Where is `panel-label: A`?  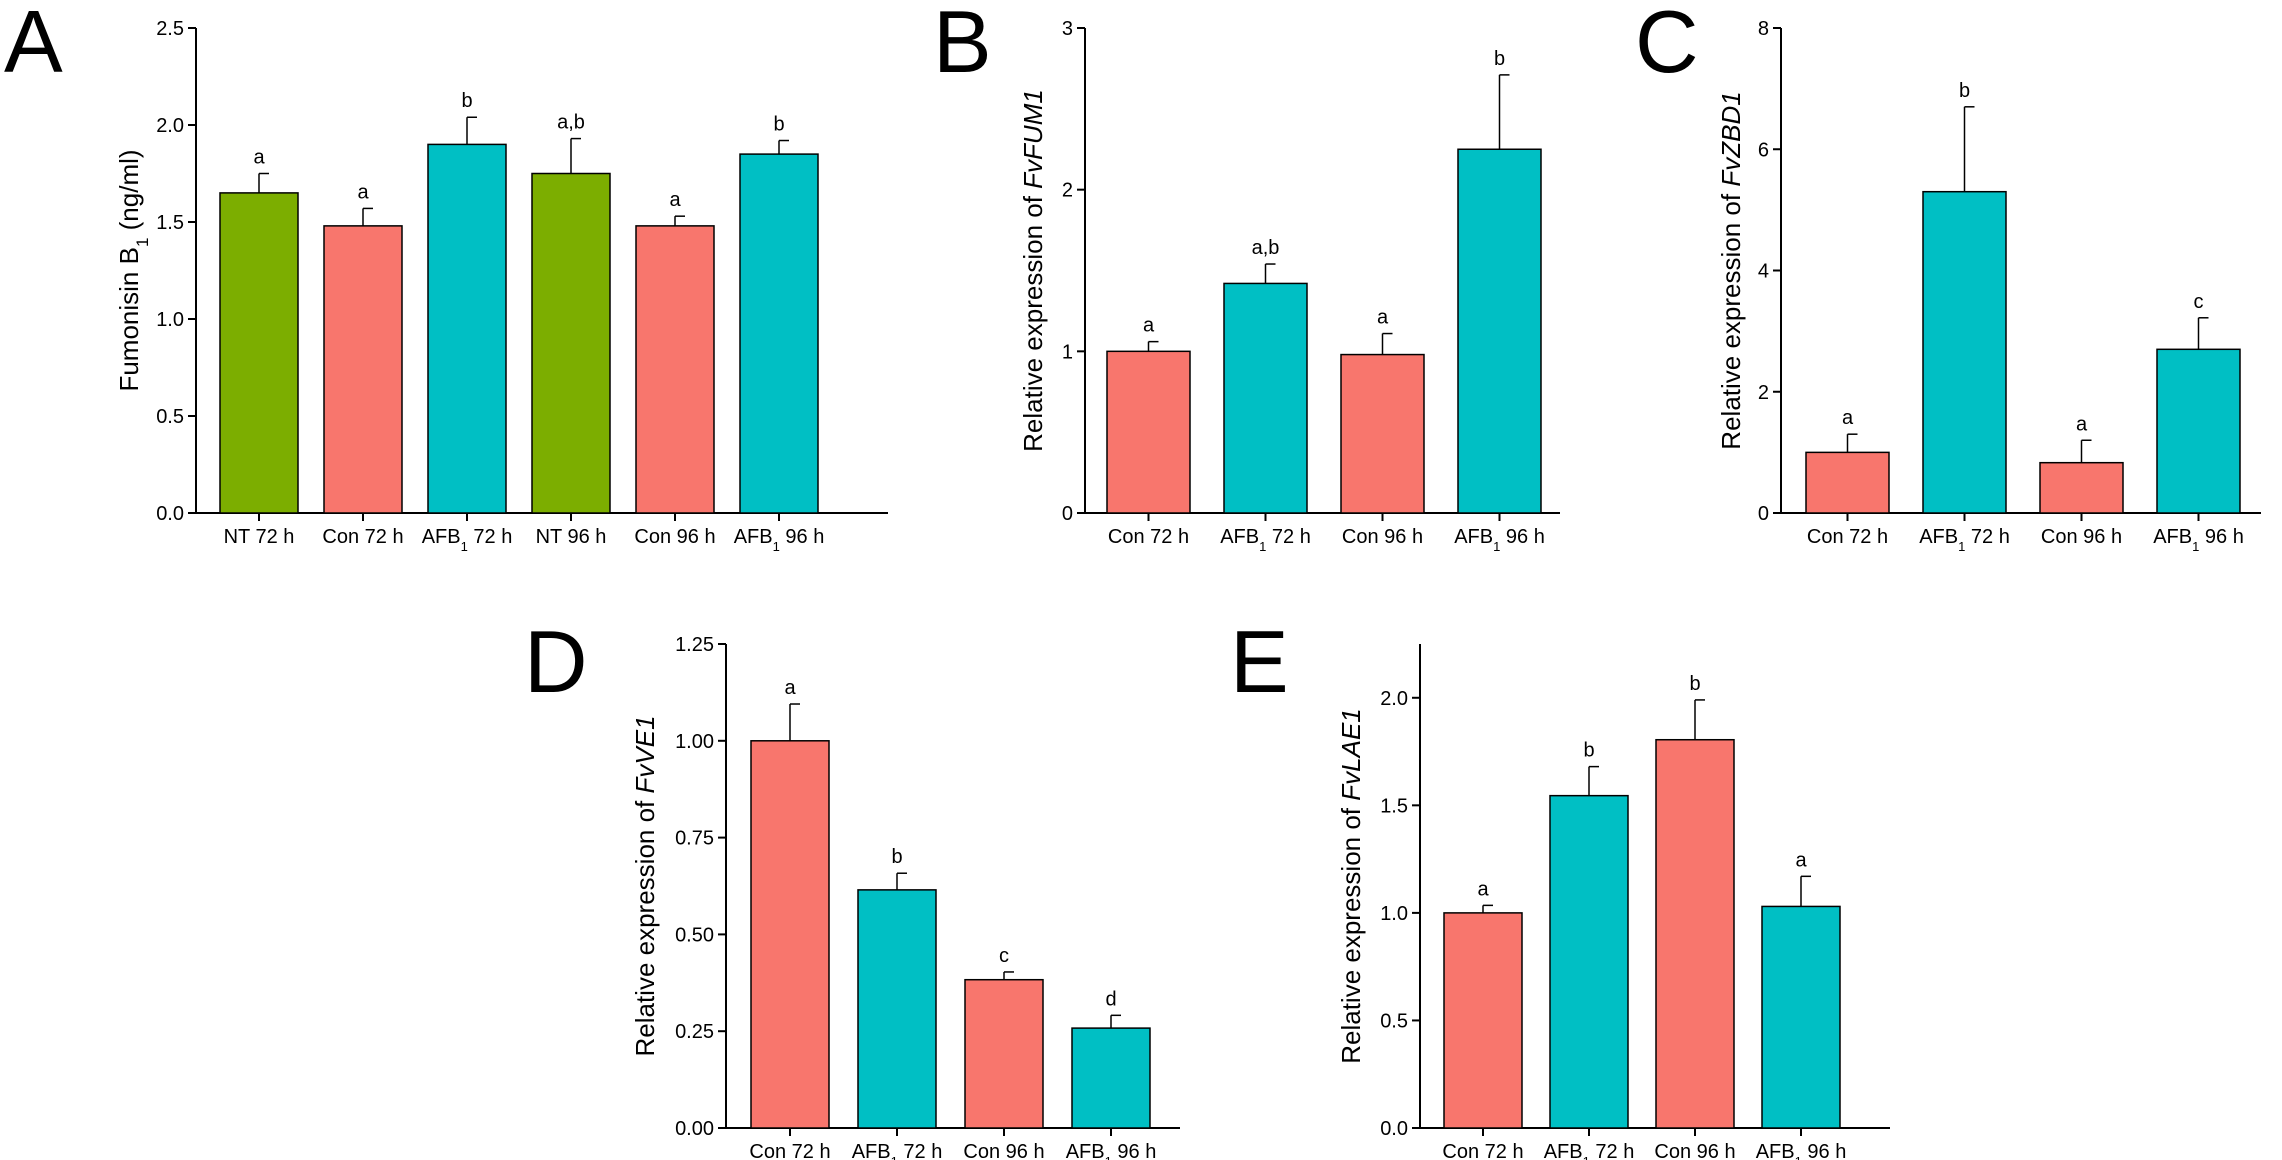 panel-label: A is located at coordinates (33, 45).